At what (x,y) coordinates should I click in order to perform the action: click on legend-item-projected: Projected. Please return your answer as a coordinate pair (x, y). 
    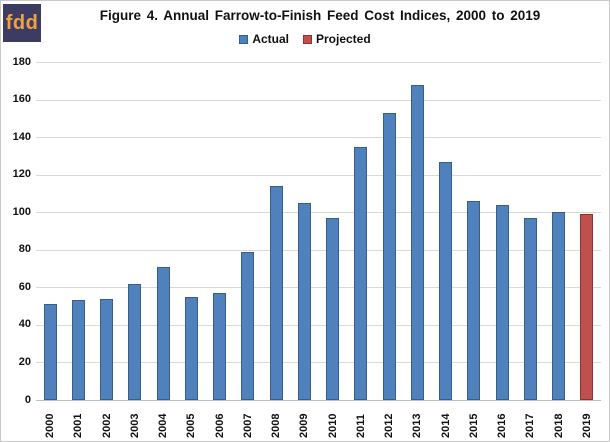
    Looking at the image, I should click on (337, 39).